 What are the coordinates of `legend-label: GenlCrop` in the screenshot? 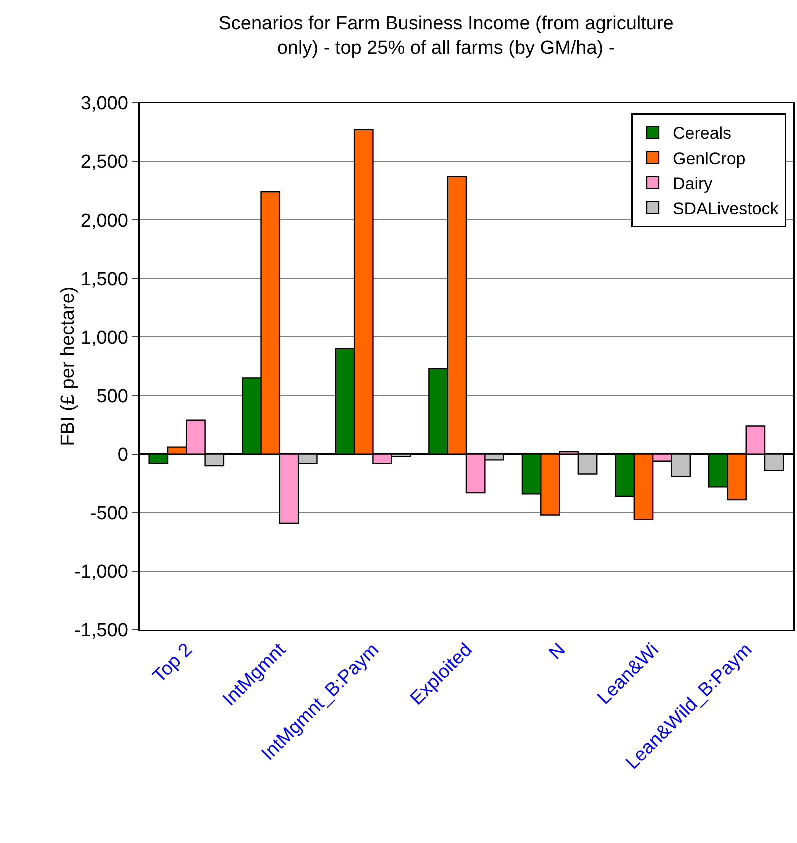 It's located at (709, 158).